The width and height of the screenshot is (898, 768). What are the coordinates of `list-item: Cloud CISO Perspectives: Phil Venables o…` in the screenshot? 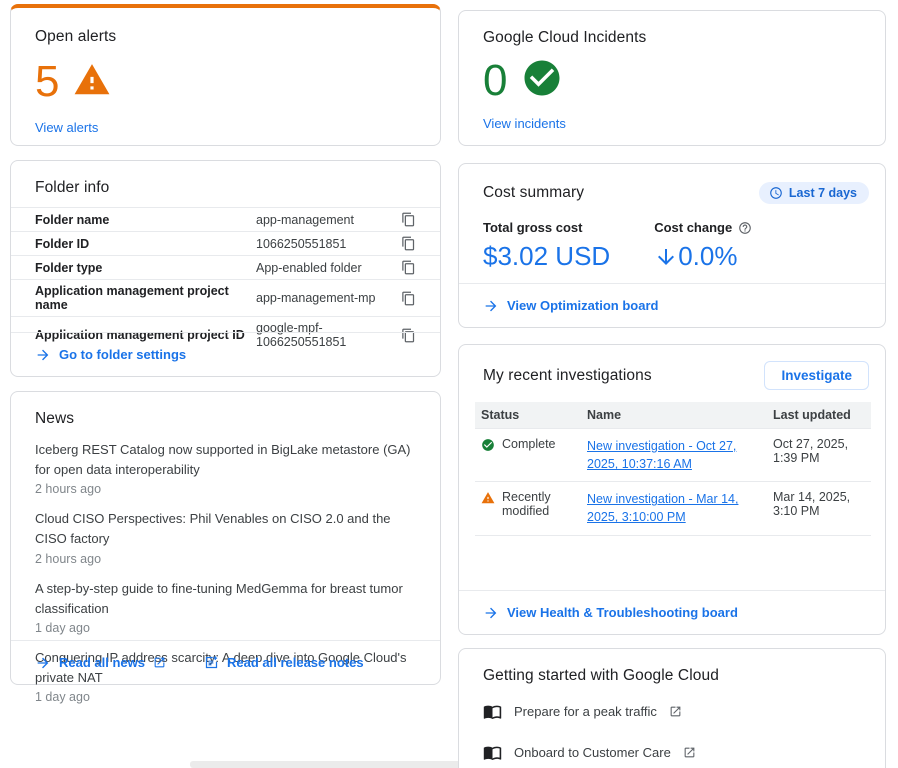 It's located at (225, 537).